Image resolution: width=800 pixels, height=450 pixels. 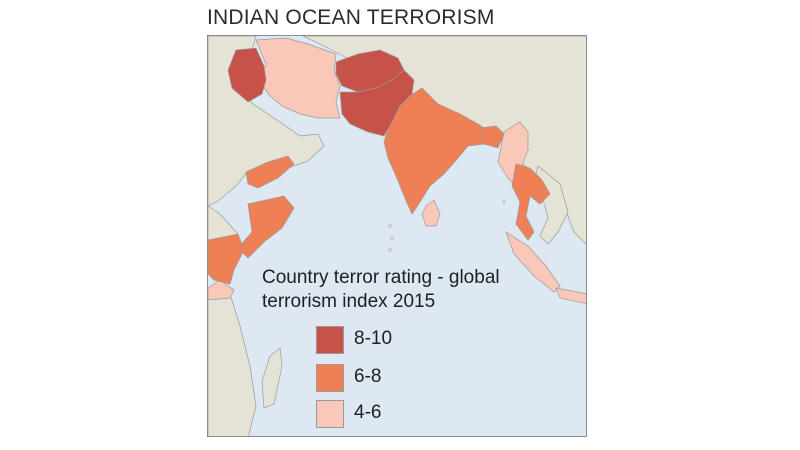 I want to click on region-bangladesh, so click(x=492, y=137).